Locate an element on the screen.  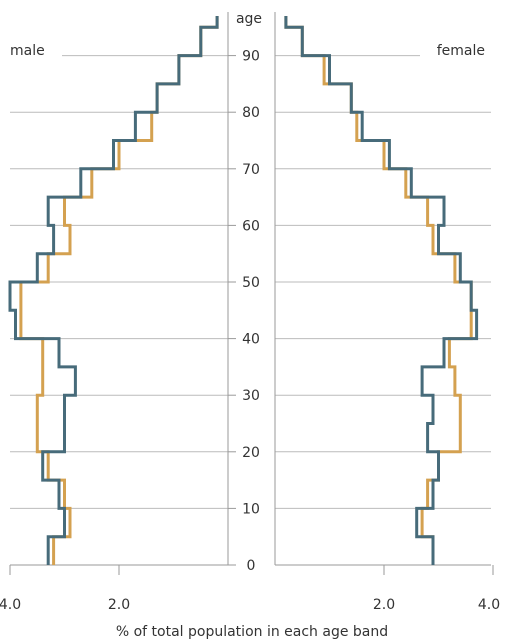
y-tick-label: 50 is located at coordinates (251, 283).